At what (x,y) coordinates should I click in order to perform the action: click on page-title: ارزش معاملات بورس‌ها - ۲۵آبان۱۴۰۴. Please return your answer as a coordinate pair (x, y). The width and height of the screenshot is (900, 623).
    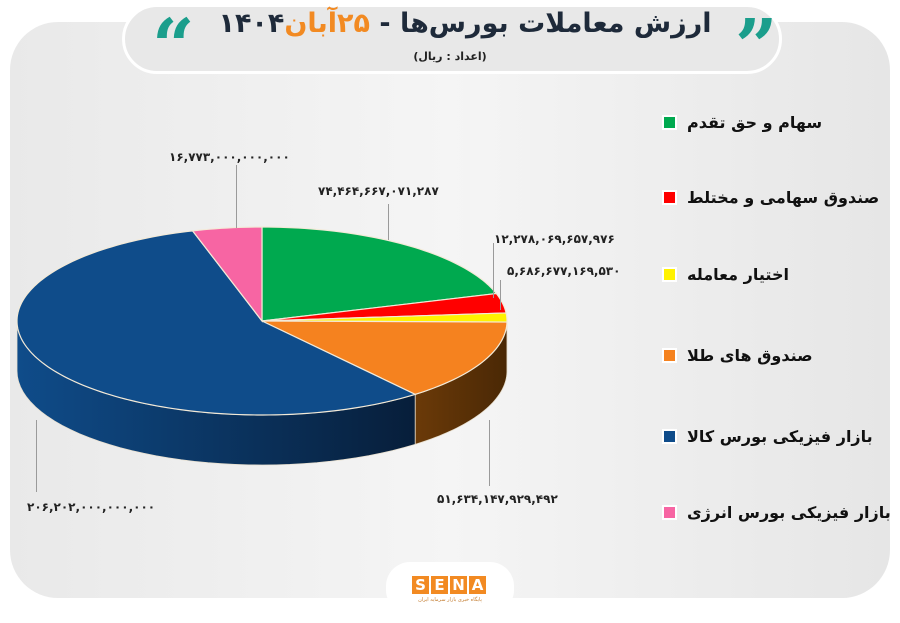
    Looking at the image, I should click on (465, 23).